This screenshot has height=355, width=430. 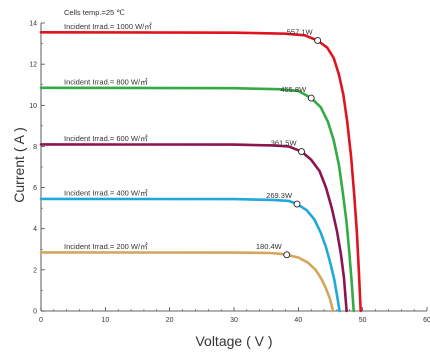 I want to click on y-tick-label: 8, so click(x=35, y=147).